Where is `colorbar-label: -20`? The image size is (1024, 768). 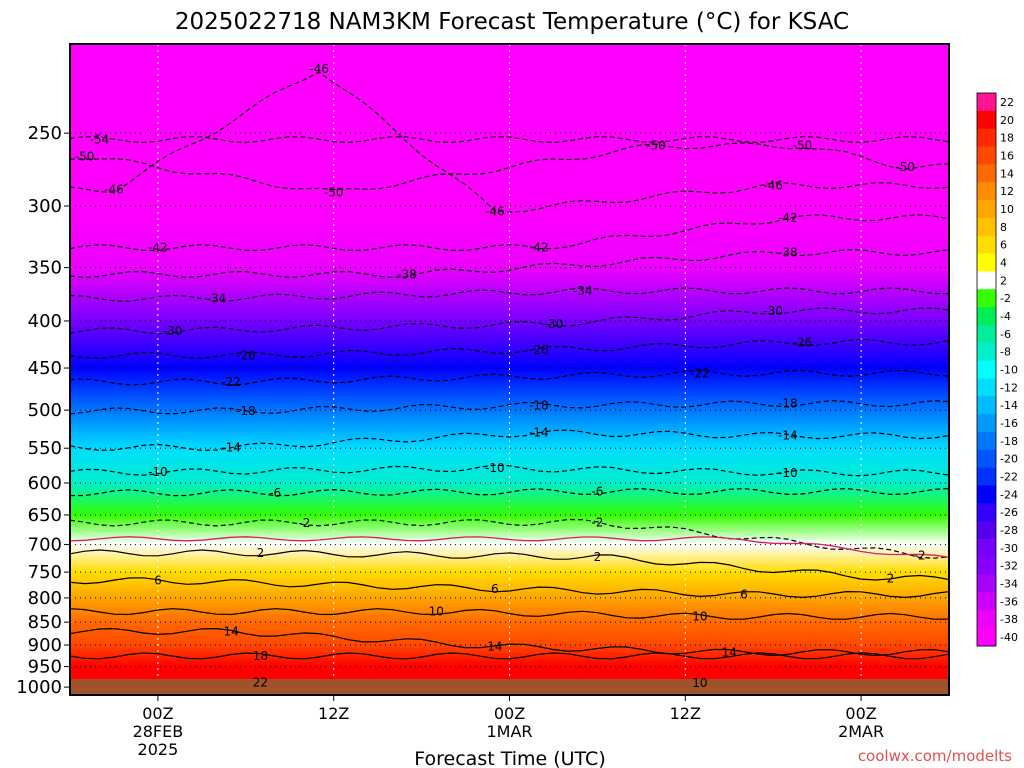
colorbar-label: -20 is located at coordinates (1009, 459).